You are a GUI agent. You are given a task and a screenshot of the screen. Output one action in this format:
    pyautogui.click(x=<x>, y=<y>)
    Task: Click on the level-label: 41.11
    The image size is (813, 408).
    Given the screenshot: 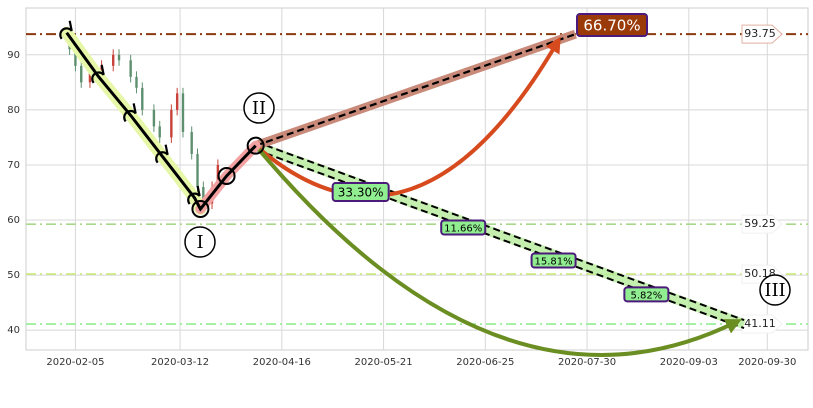 What is the action you would take?
    pyautogui.click(x=760, y=323)
    